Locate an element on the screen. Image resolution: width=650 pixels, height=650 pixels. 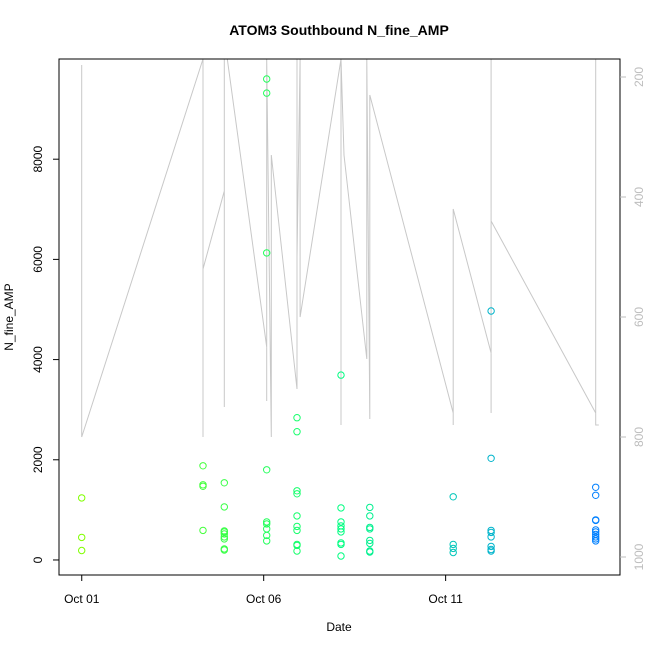
y-tick-label: 8000 is located at coordinates (38, 159).